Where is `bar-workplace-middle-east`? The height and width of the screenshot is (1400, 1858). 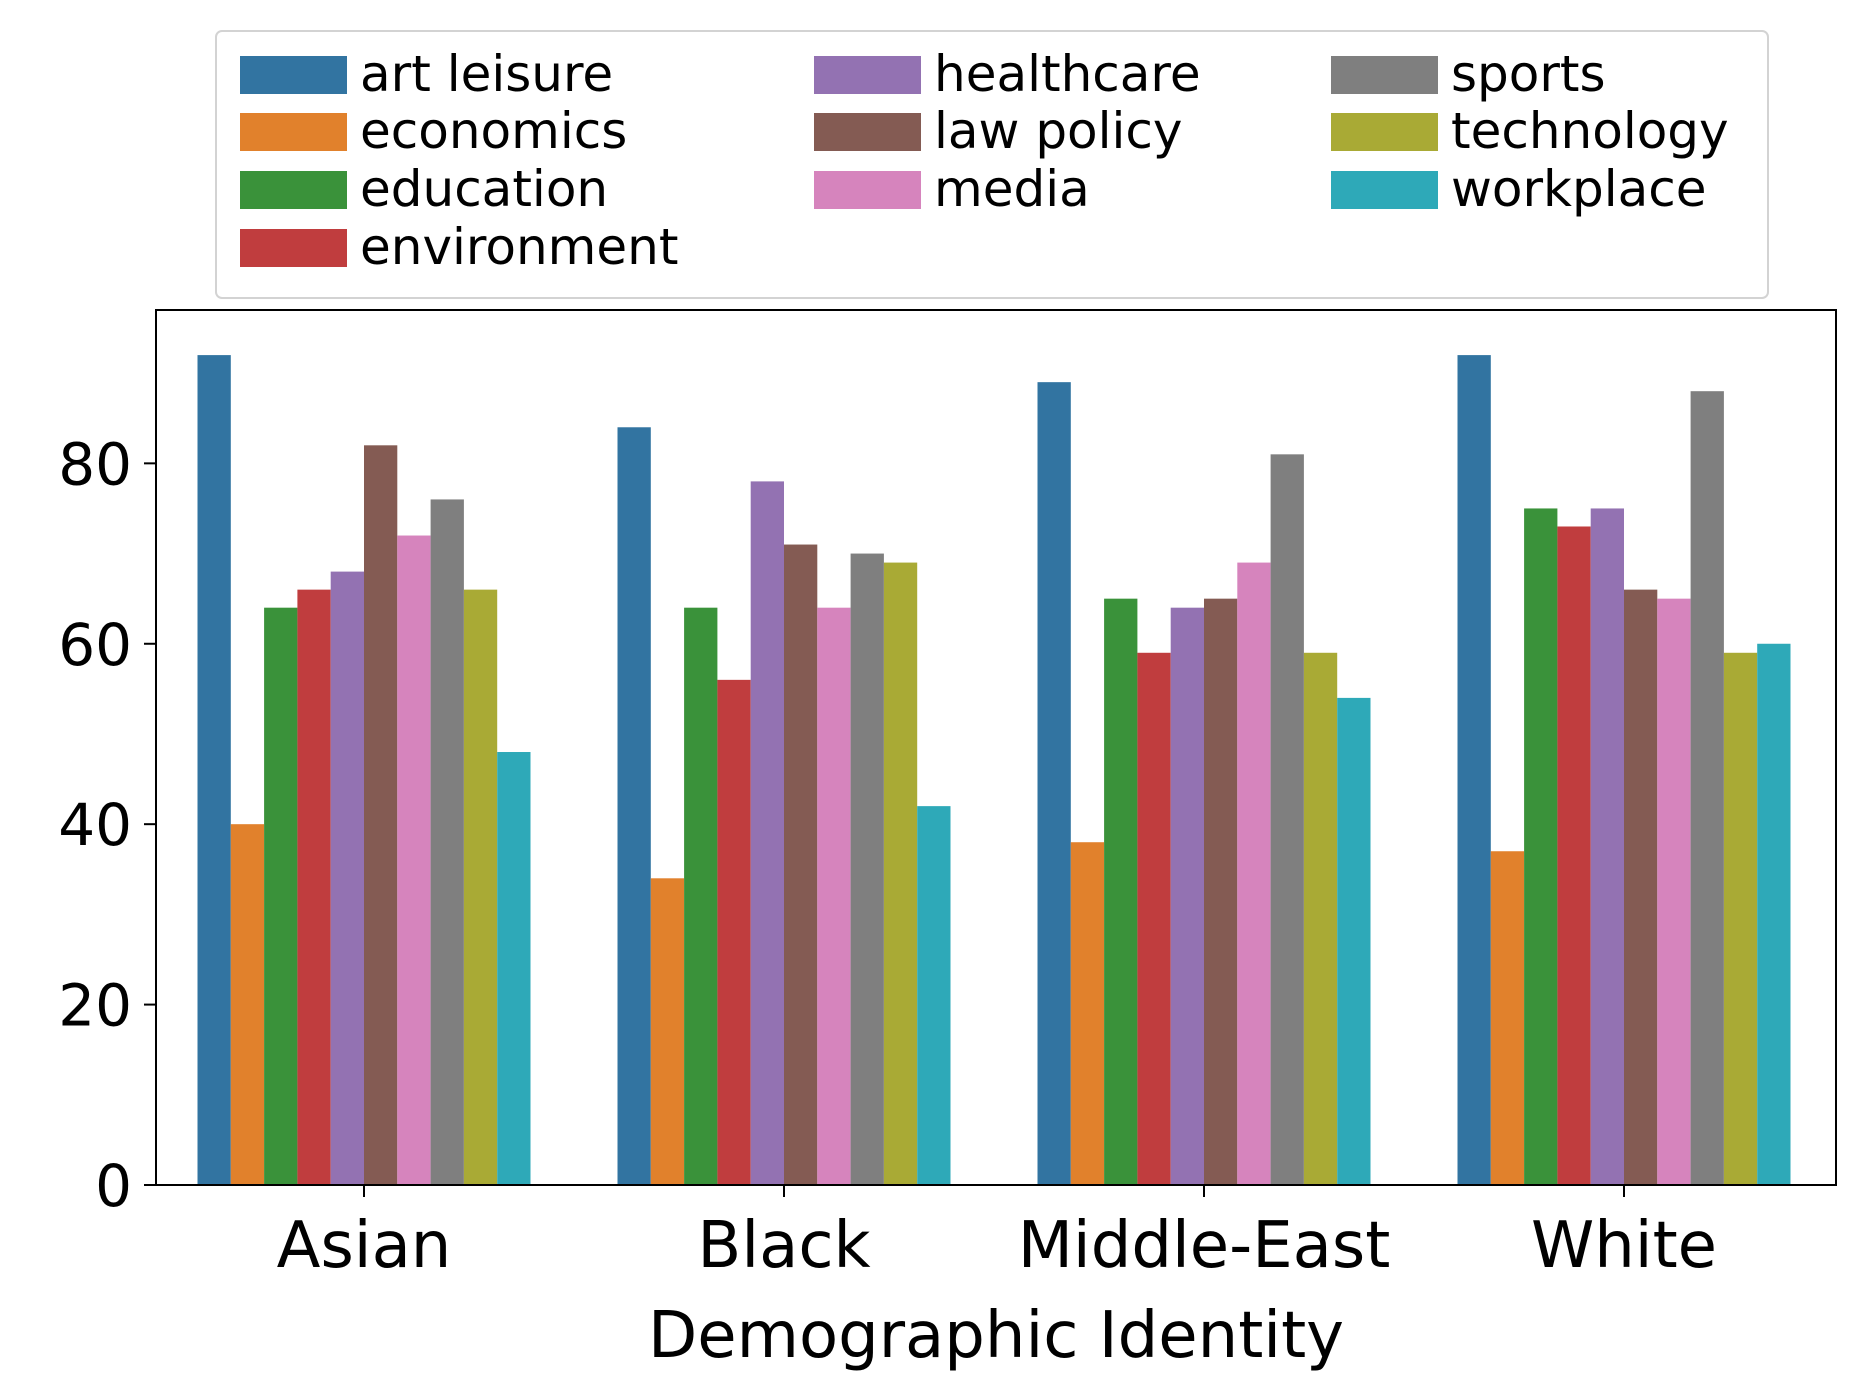 bar-workplace-middle-east is located at coordinates (1354, 941).